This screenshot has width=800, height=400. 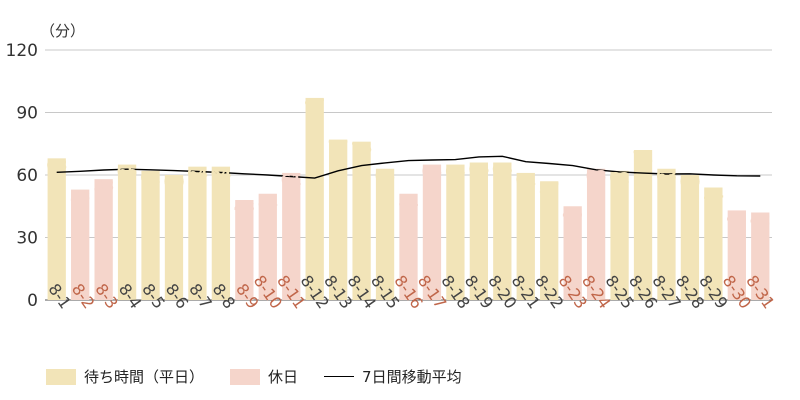 I want to click on data-label: 57, so click(x=549, y=188).